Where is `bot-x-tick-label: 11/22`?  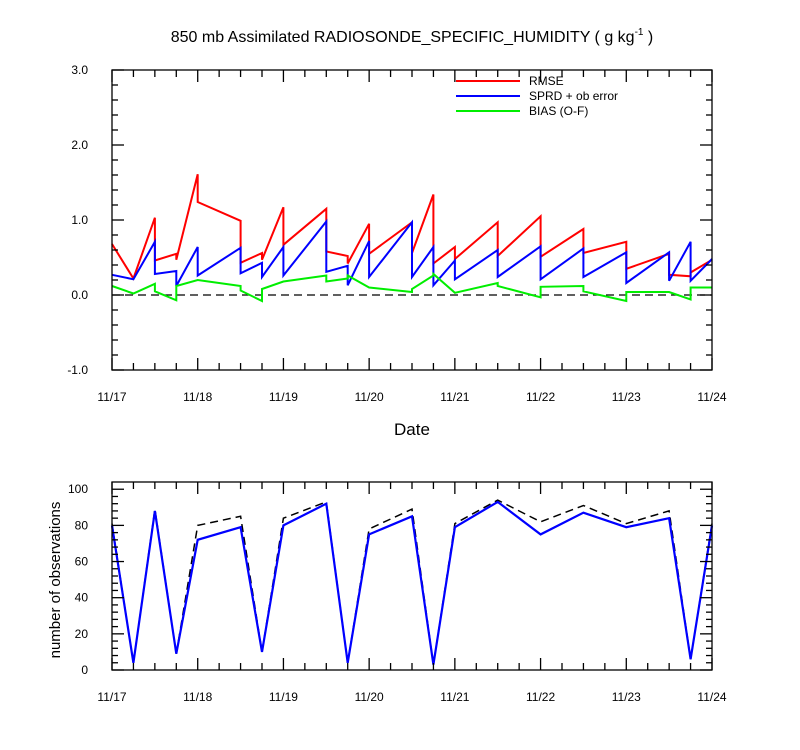 bot-x-tick-label: 11/22 is located at coordinates (540, 697).